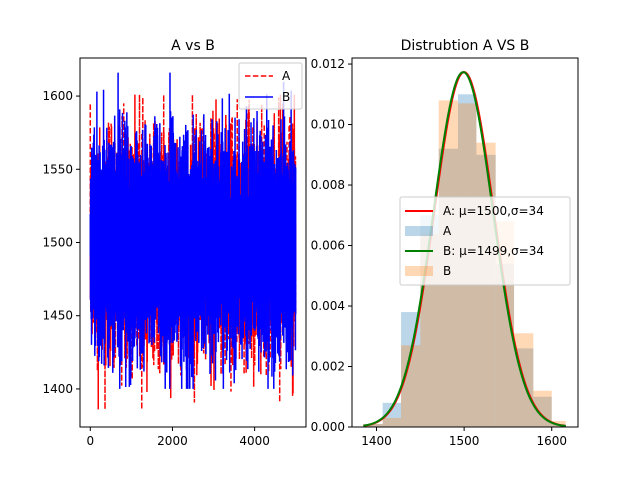 The width and height of the screenshot is (640, 480). Describe the element at coordinates (254, 441) in the screenshot. I see `x-tick-label: 4000` at that location.